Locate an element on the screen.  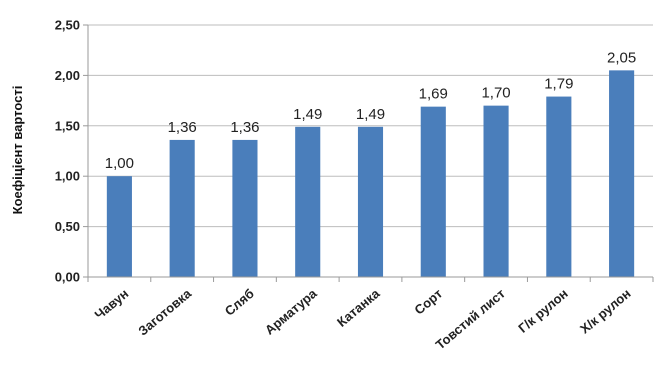
x-tick-label: Катанка is located at coordinates (358, 307).